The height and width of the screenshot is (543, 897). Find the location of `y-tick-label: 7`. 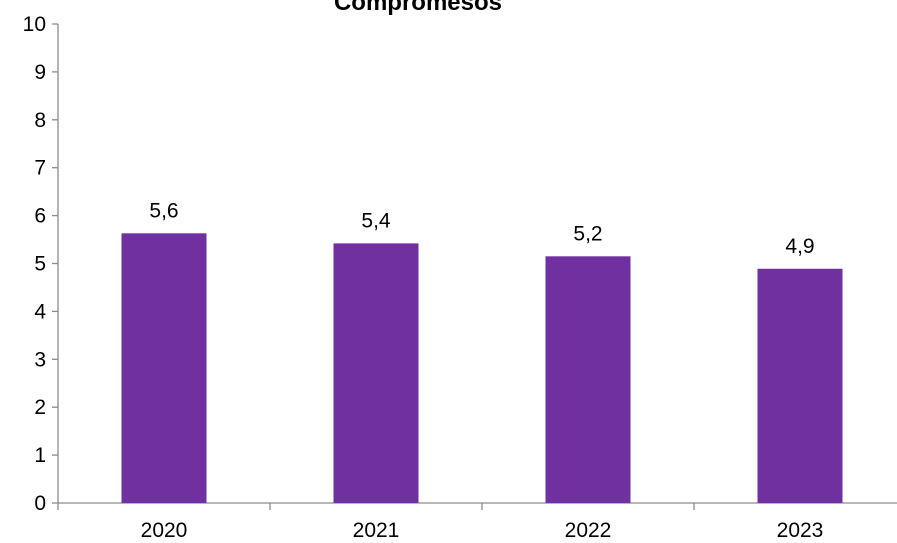

y-tick-label: 7 is located at coordinates (40, 168).